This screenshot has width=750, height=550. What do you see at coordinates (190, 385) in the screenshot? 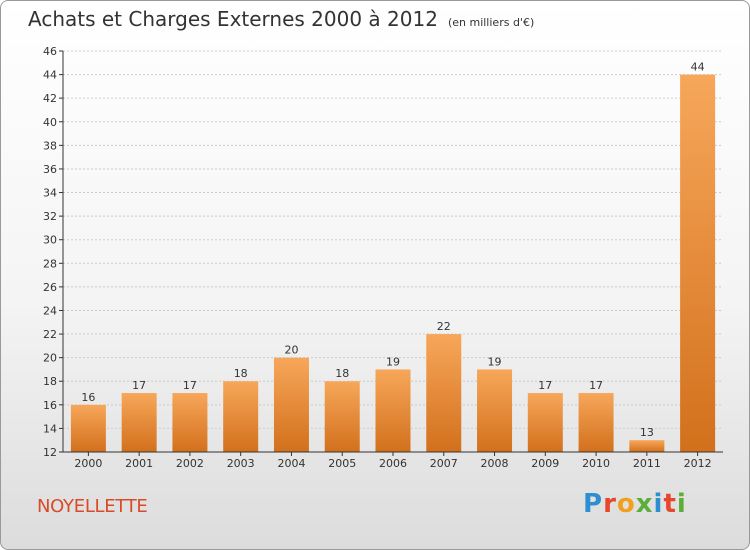
I see `data-label-2002: 17` at bounding box center [190, 385].